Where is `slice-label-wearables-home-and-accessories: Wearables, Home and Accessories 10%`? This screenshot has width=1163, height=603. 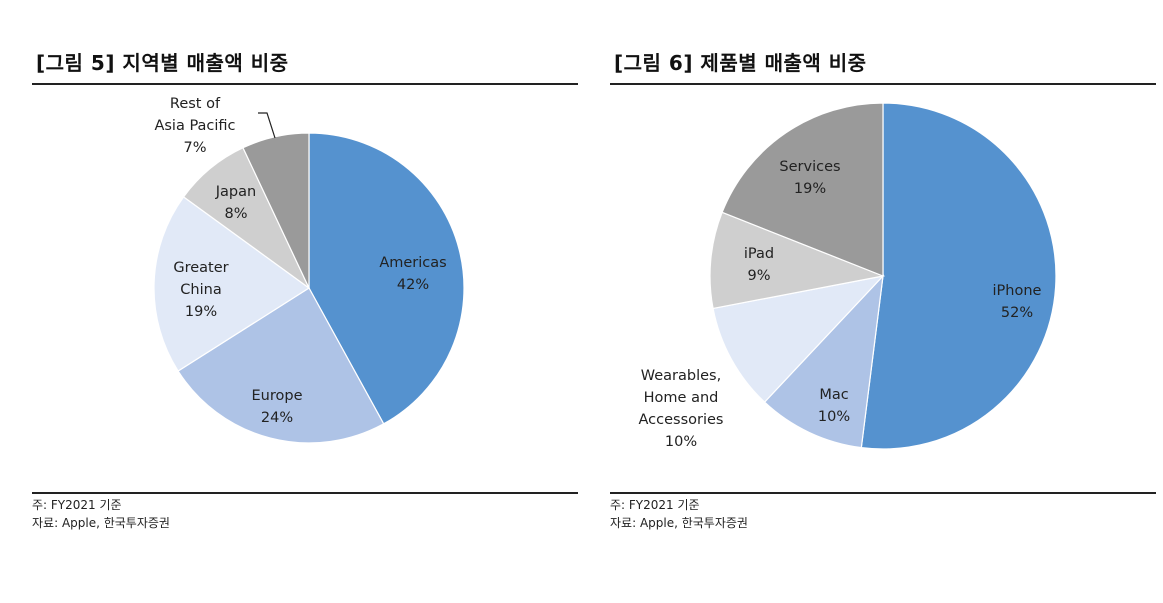
slice-label-wearables-home-and-accessories: Wearables, Home and Accessories 10% is located at coordinates (681, 409).